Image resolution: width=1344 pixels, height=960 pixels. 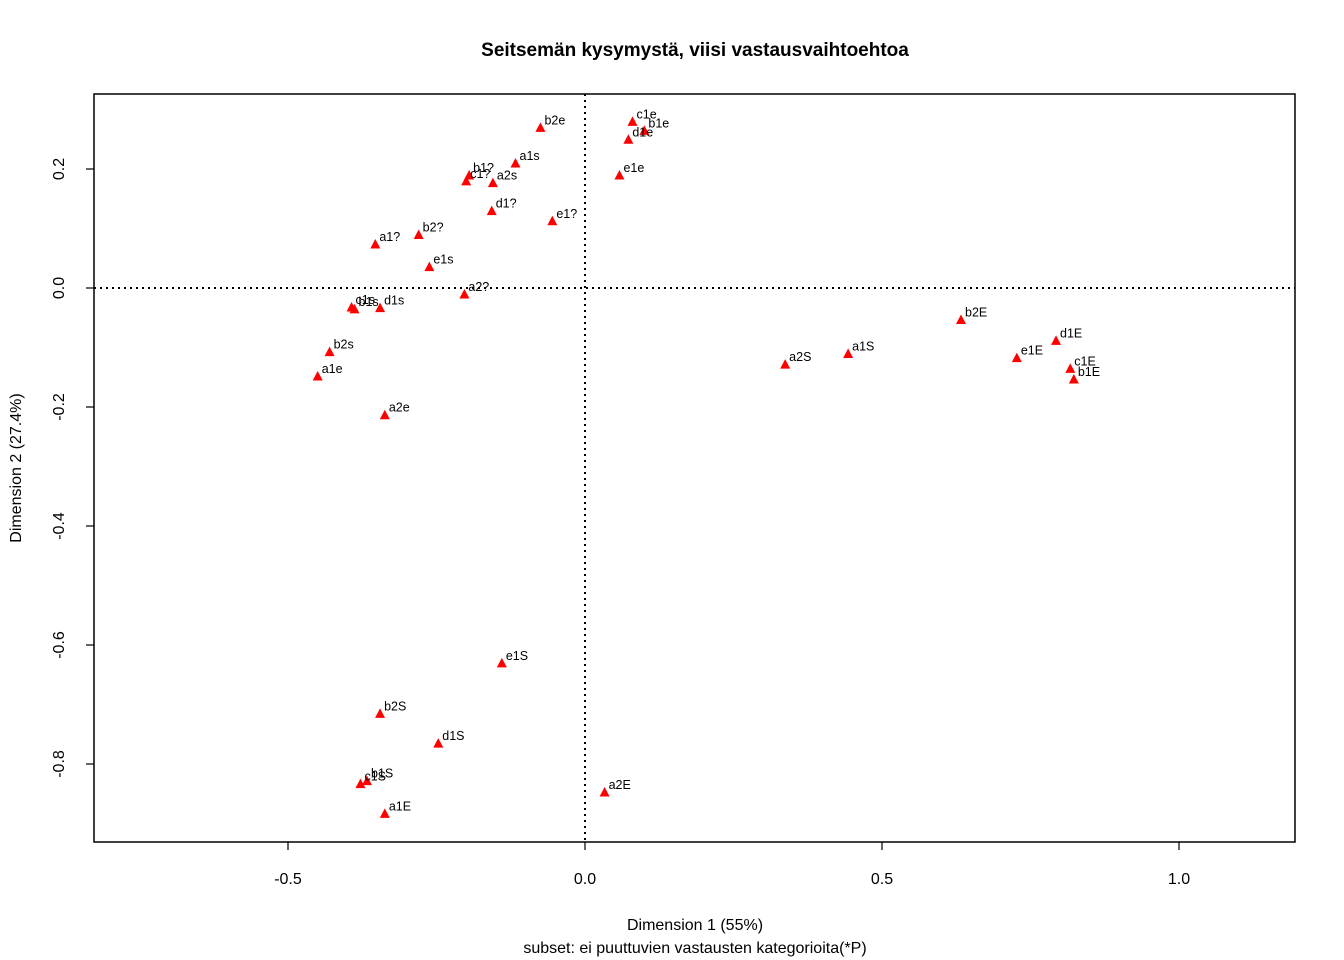 What do you see at coordinates (1089, 372) in the screenshot?
I see `point-label: b1E` at bounding box center [1089, 372].